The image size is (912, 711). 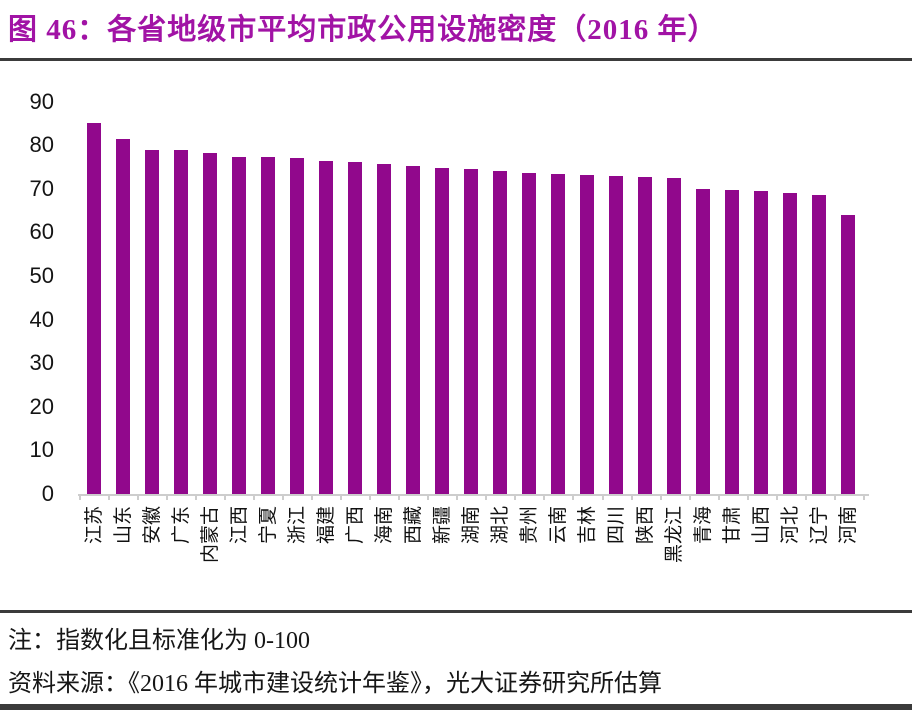 I want to click on y-axis-tick-label: 50, so click(x=41, y=275).